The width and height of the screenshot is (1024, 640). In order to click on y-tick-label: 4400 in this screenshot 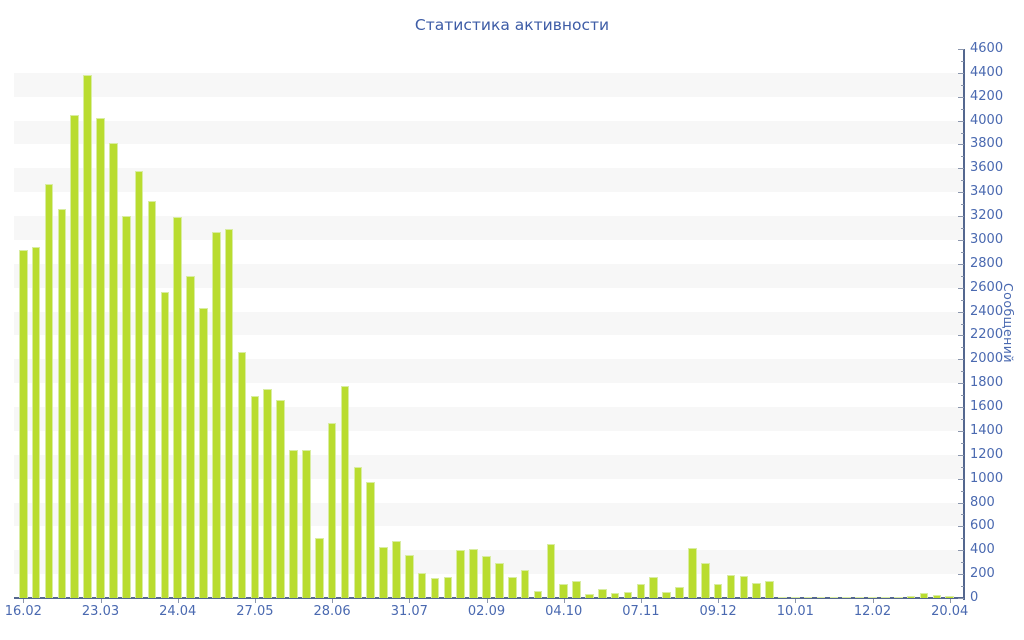, I will do `click(987, 73)`.